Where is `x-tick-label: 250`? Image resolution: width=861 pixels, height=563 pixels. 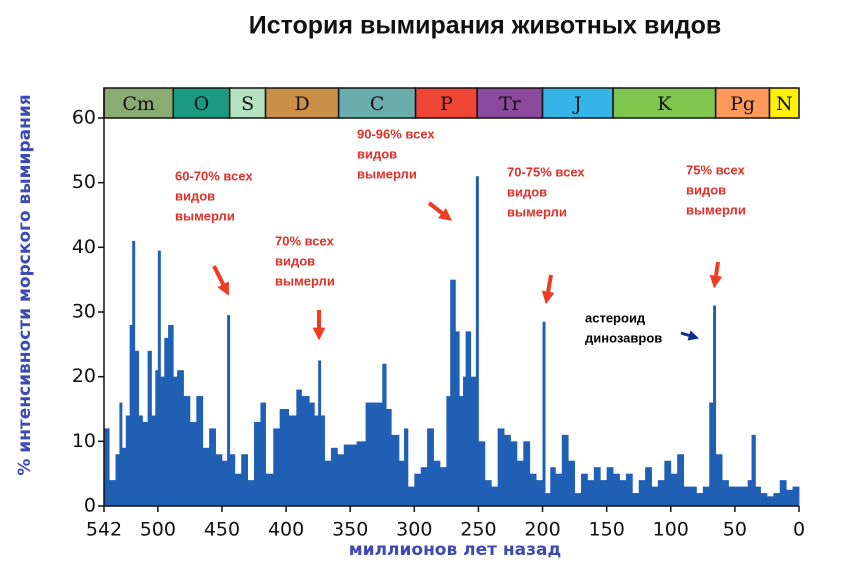 x-tick-label: 250 is located at coordinates (478, 530).